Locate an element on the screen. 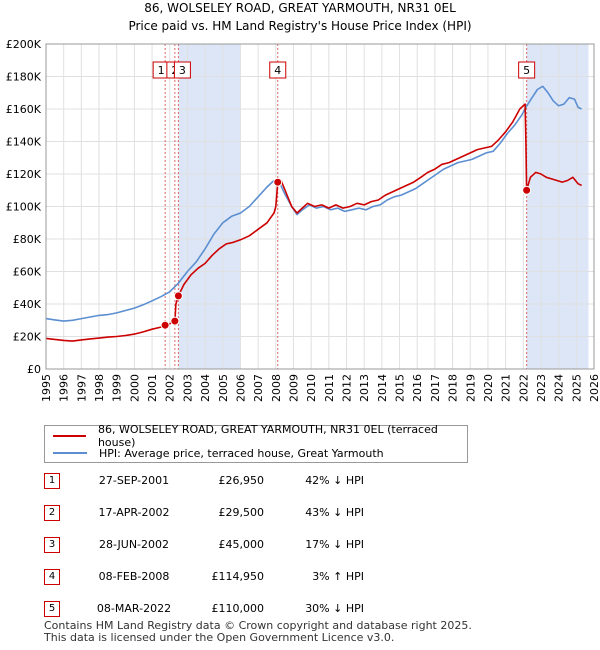  table-row: 1 27-SEP-2001 £26,950 42% ↓ HPI is located at coordinates (294, 483).